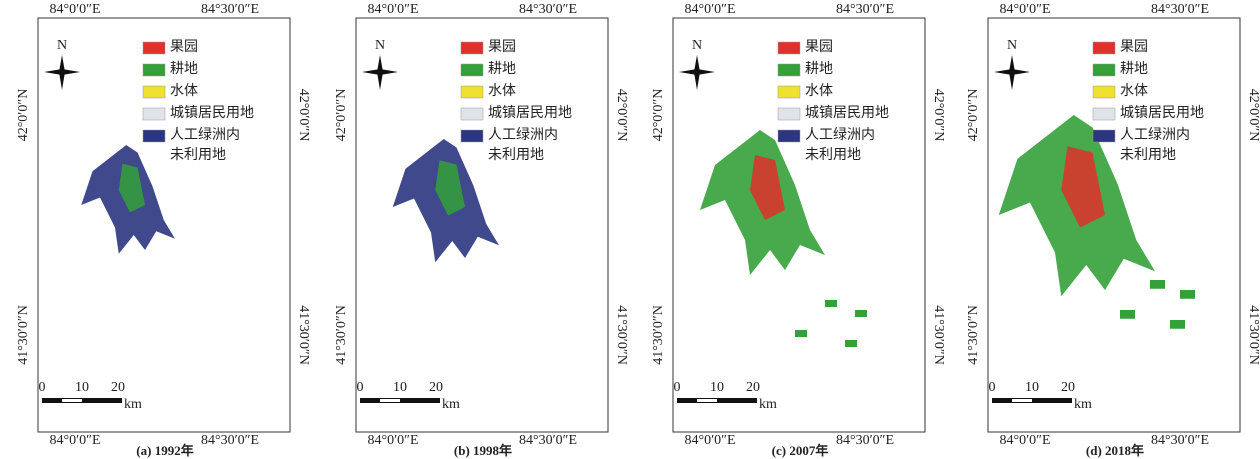 This screenshot has height=459, width=1260. I want to click on panel-caption: (d) 2018年, so click(1115, 450).